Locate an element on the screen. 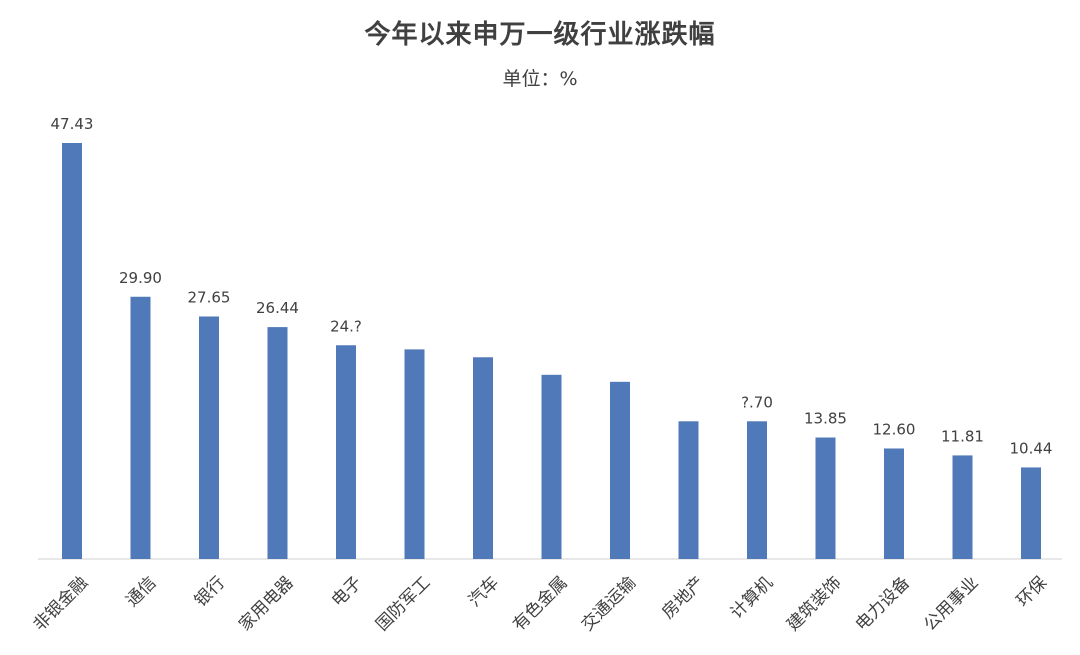 The height and width of the screenshot is (655, 1080). category-label-14: 环保 is located at coordinates (1032, 592).